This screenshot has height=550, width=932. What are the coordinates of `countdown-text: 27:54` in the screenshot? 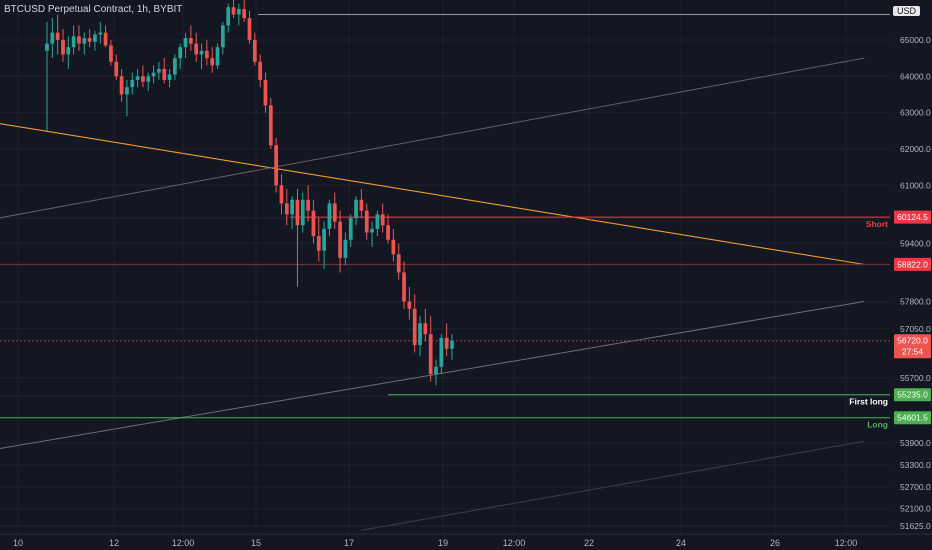 It's located at (913, 352).